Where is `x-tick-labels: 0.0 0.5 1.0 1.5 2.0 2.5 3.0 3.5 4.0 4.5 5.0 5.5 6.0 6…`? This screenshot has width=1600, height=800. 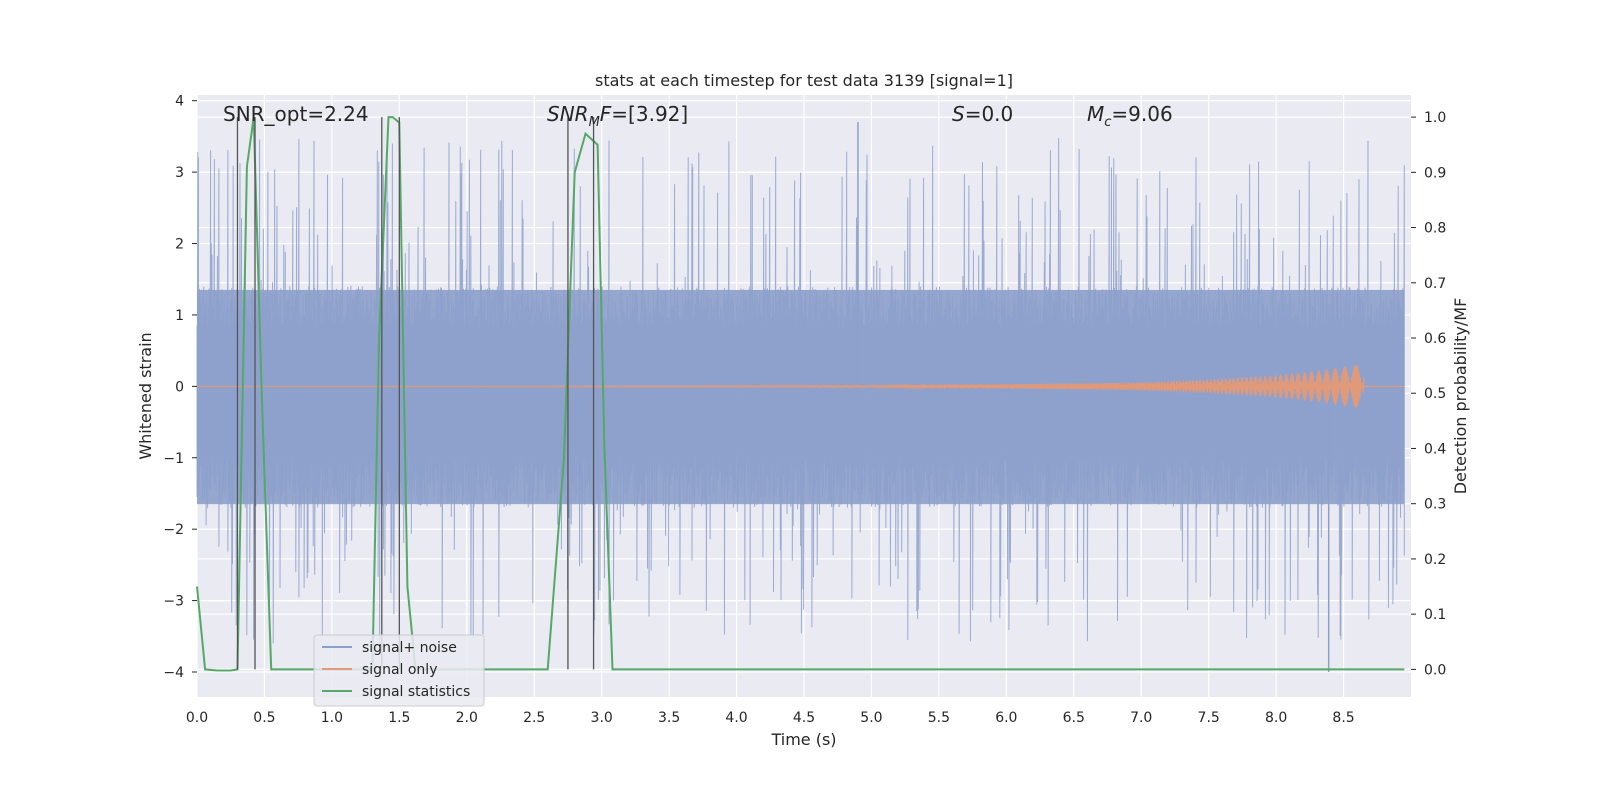
x-tick-labels: 0.0 0.5 1.0 1.5 2.0 2.5 3.0 3.5 4.0 4.5 5.0 5.5 6.0 6… is located at coordinates (770, 718).